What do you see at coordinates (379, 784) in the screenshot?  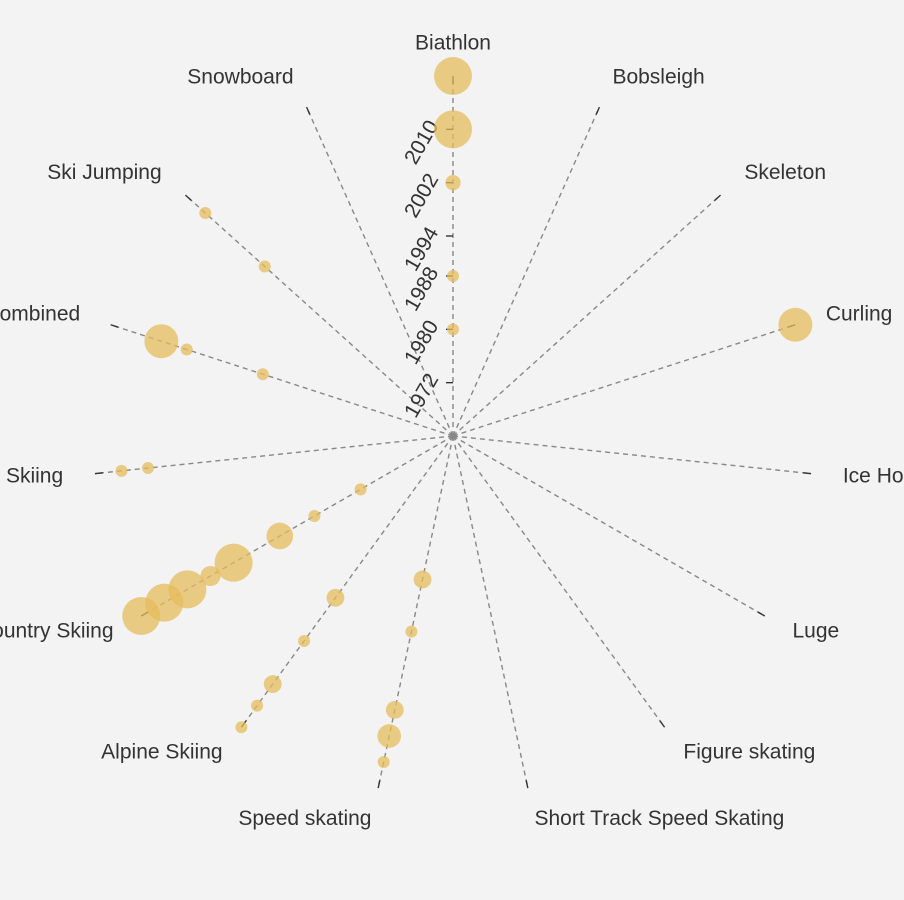 I see `spoke-end-speed-skating` at bounding box center [379, 784].